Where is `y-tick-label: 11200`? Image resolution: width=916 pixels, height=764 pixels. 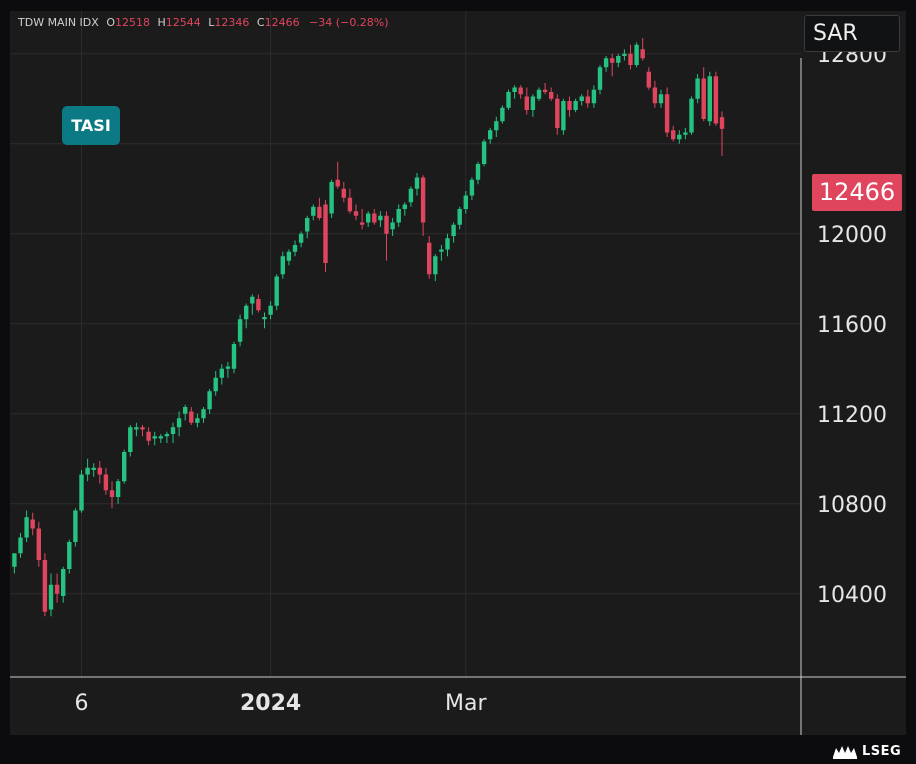
y-tick-label: 11200 is located at coordinates (852, 415).